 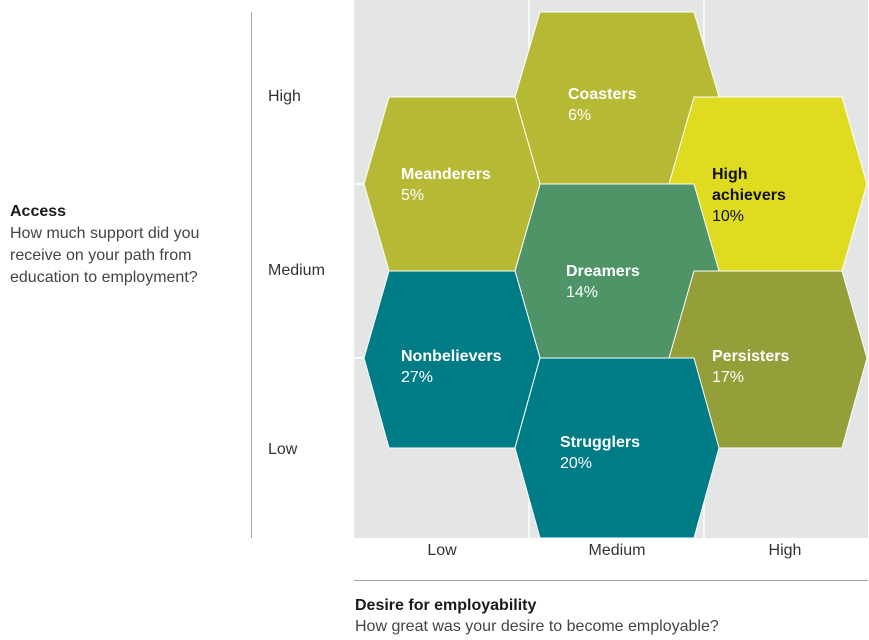 What do you see at coordinates (728, 377) in the screenshot?
I see `segment-percent: 17%` at bounding box center [728, 377].